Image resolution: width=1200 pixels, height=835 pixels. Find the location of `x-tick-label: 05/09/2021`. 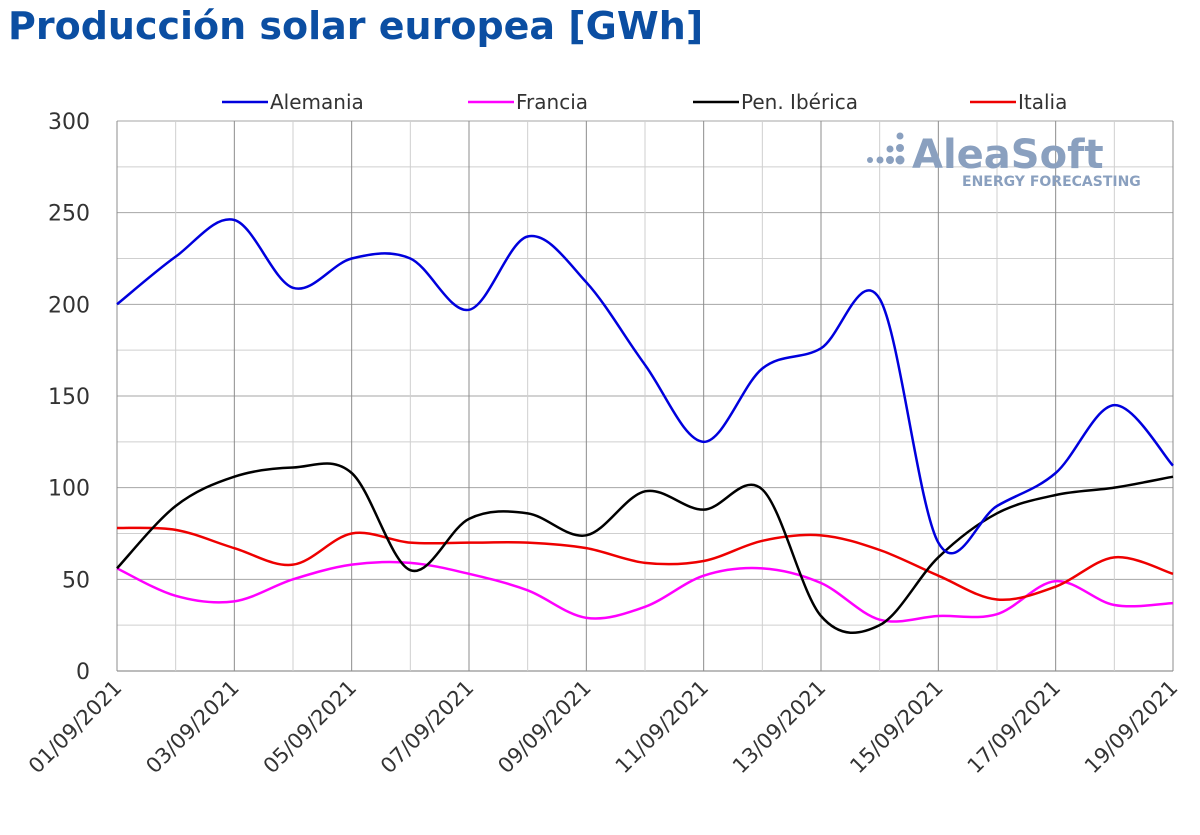

x-tick-label: 05/09/2021 is located at coordinates (310, 727).